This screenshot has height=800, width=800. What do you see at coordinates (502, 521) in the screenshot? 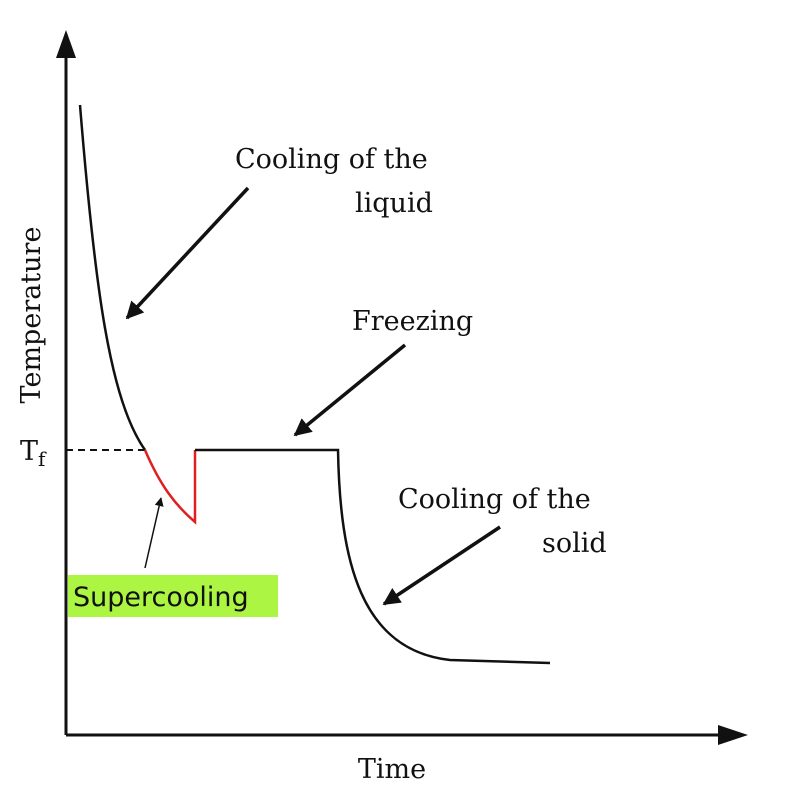
I see `solid-annotation: Cooling of the solid` at bounding box center [502, 521].